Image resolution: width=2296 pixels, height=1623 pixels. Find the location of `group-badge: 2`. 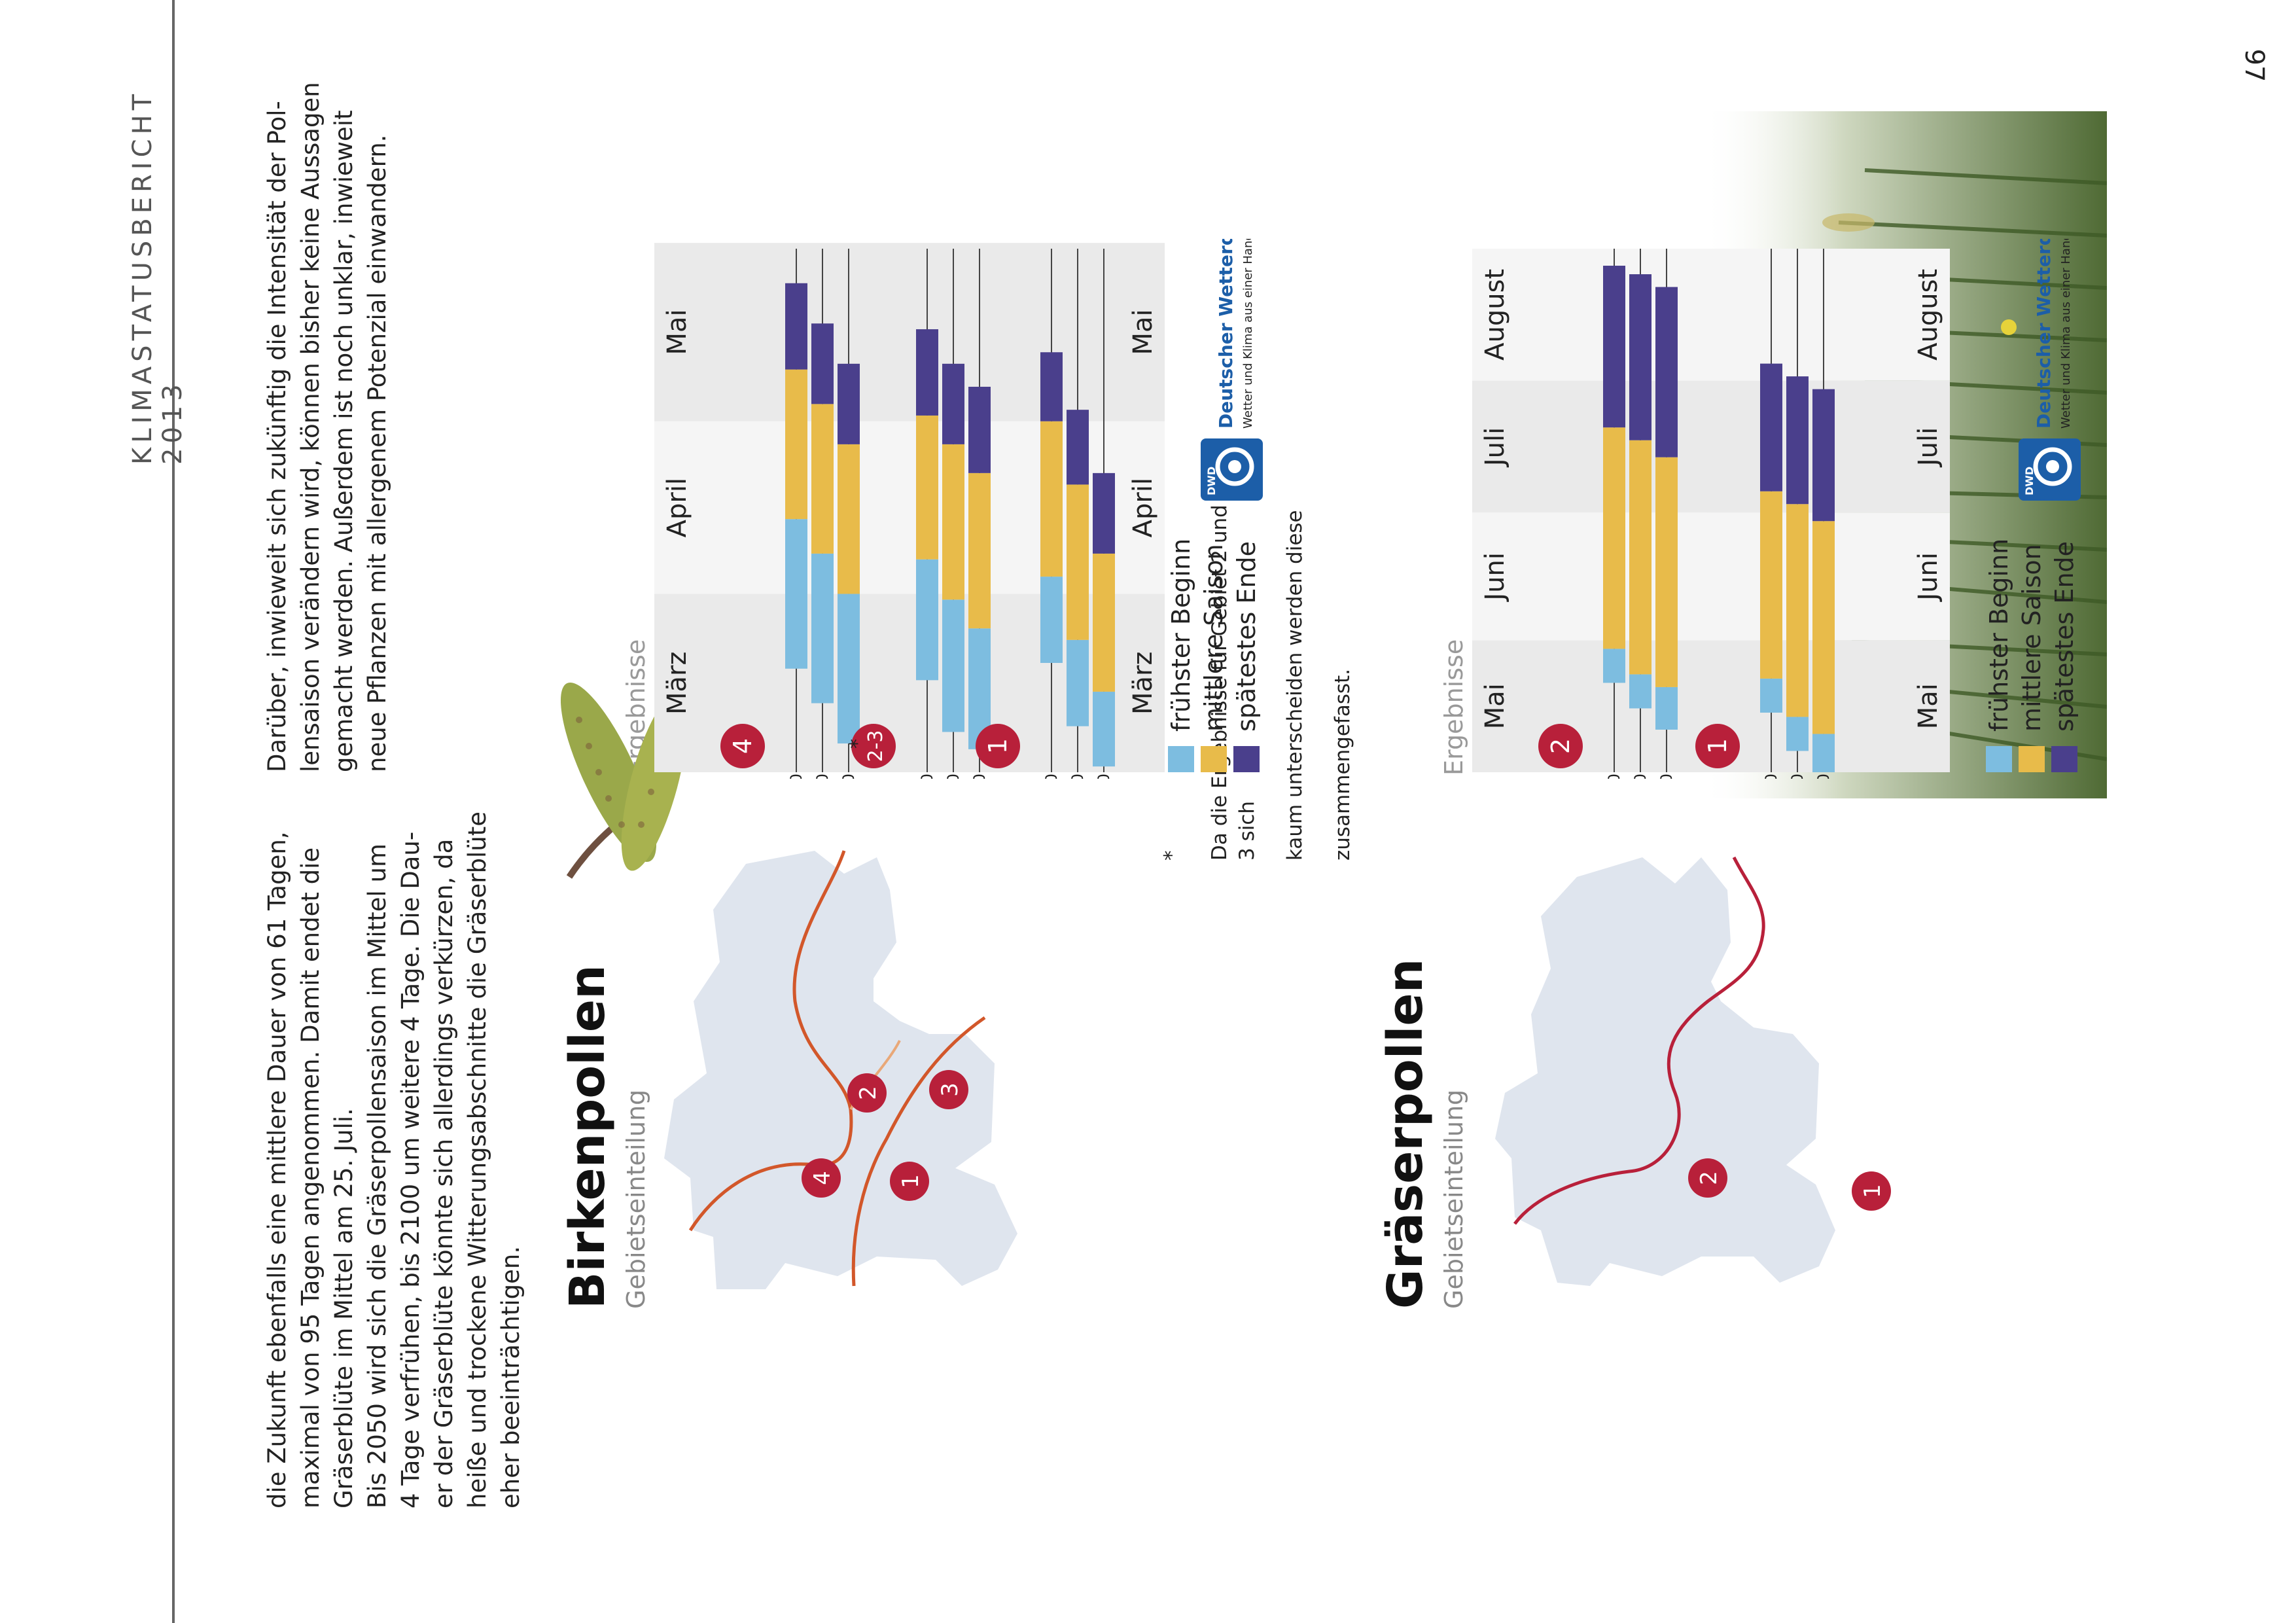

group-badge: 2 is located at coordinates (1560, 746).